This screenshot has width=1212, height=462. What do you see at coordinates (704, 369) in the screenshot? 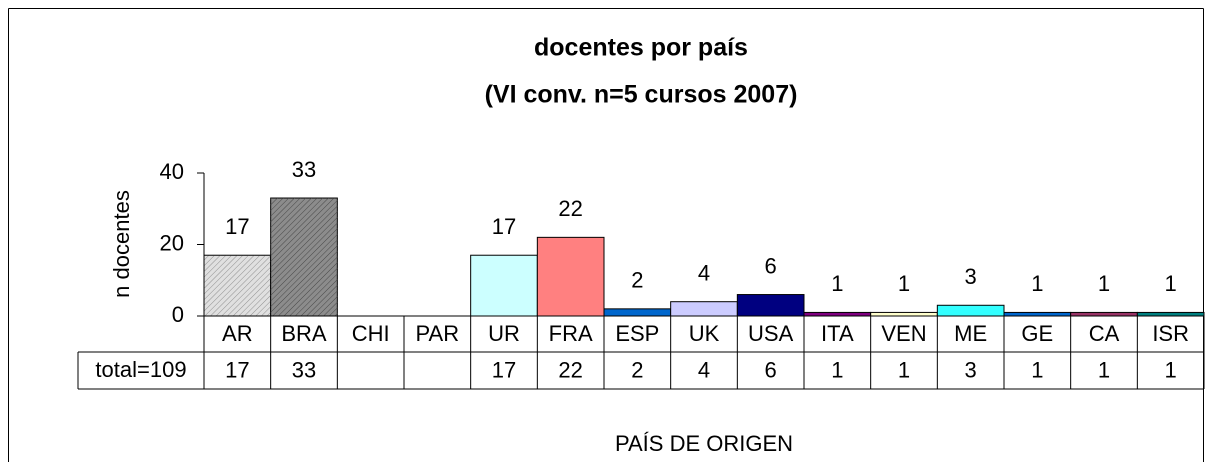
I see `table-value: 4` at bounding box center [704, 369].